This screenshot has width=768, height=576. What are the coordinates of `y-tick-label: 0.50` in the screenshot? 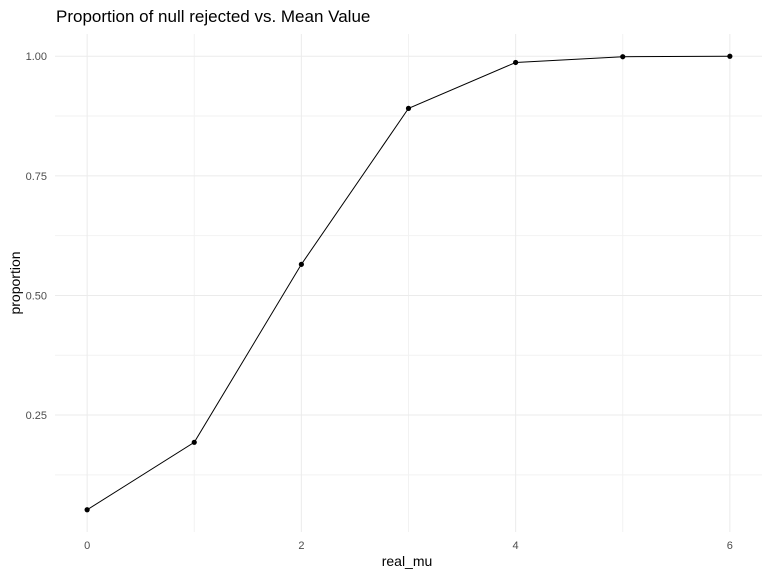 It's located at (36, 296).